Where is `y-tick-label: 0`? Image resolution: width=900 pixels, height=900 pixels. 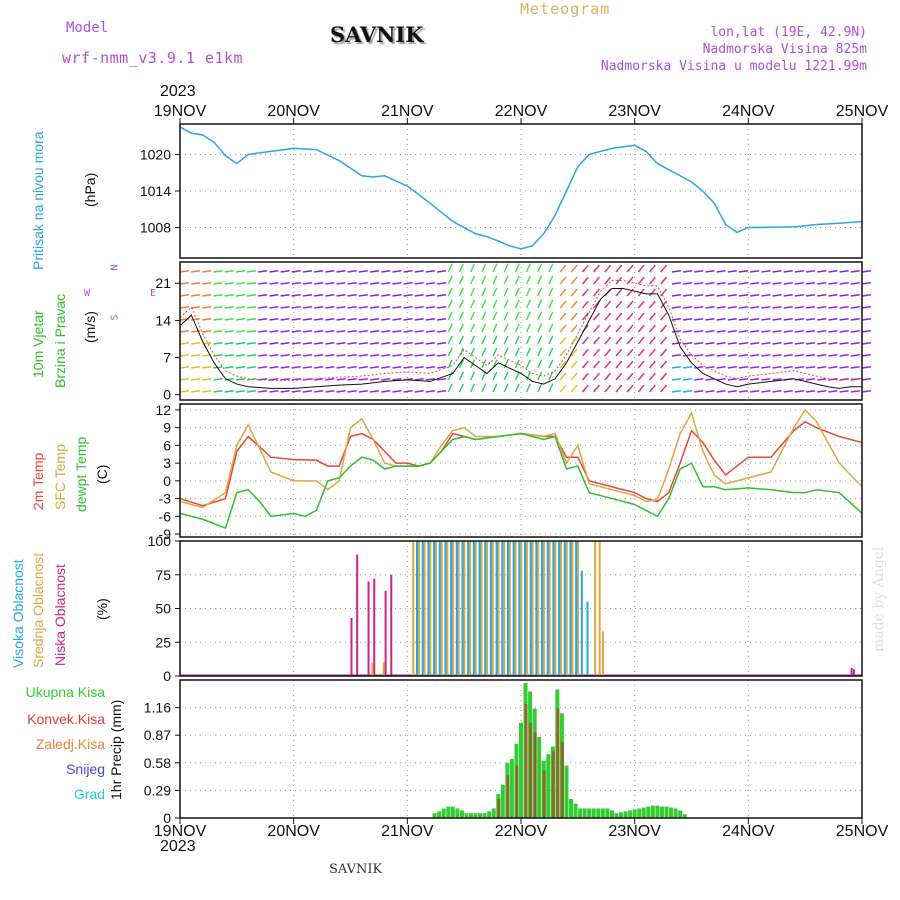 y-tick-label: 0 is located at coordinates (167, 818).